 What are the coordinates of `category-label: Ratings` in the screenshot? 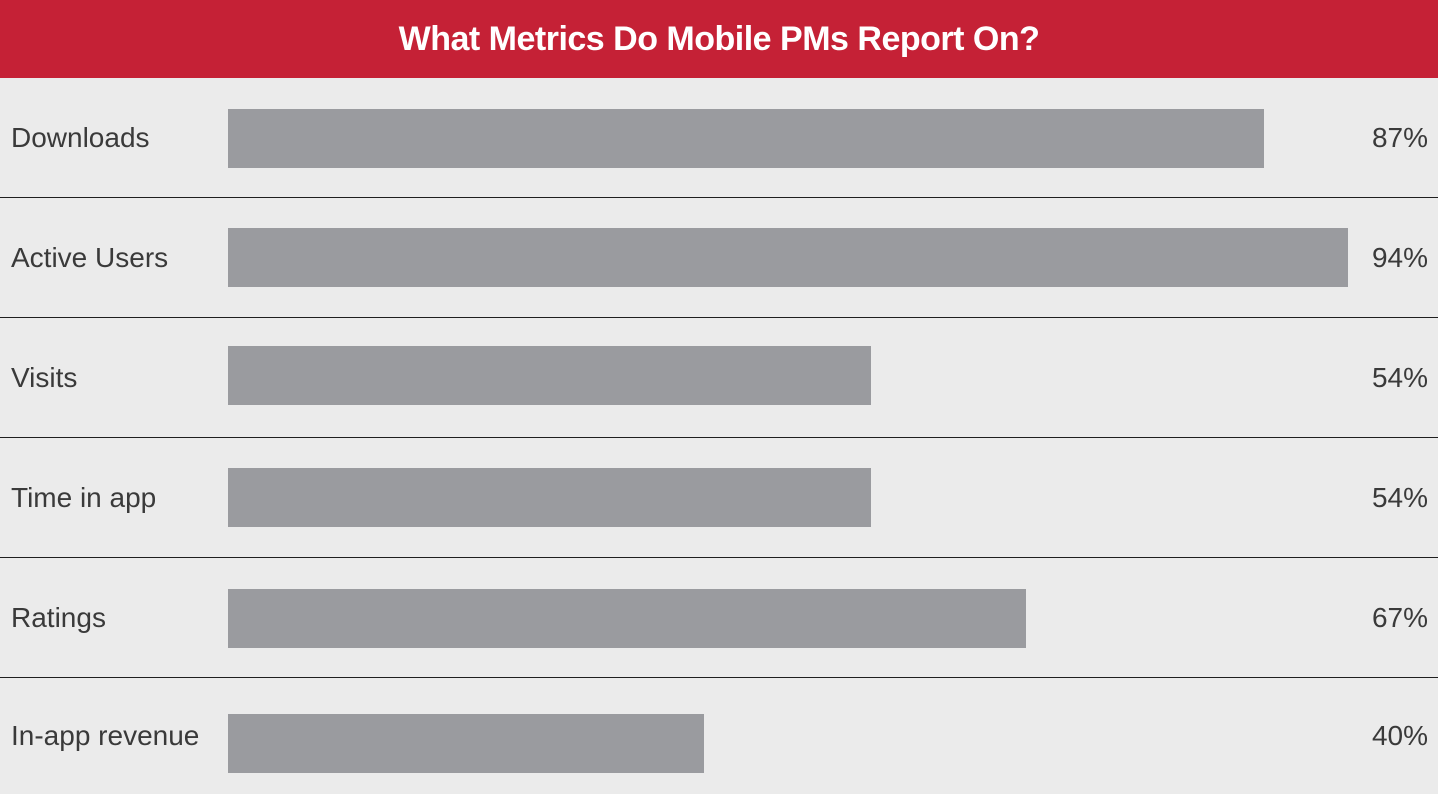 It's located at (58, 617).